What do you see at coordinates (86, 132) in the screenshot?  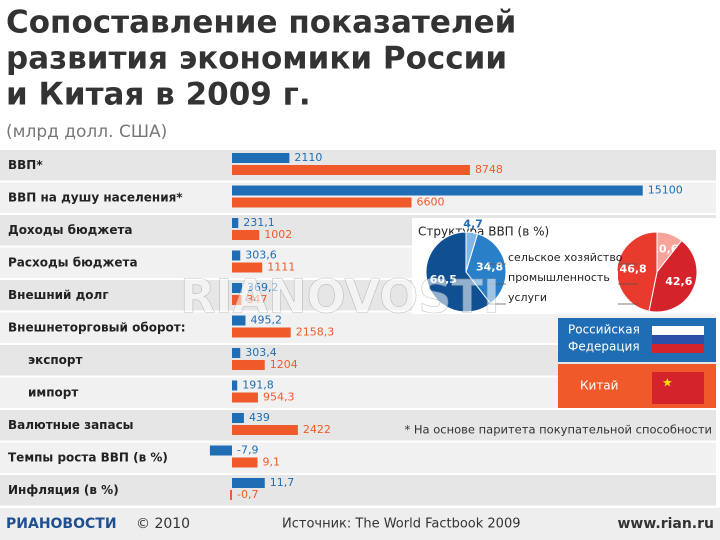 I see `subtitle: (млрд долл. США)` at bounding box center [86, 132].